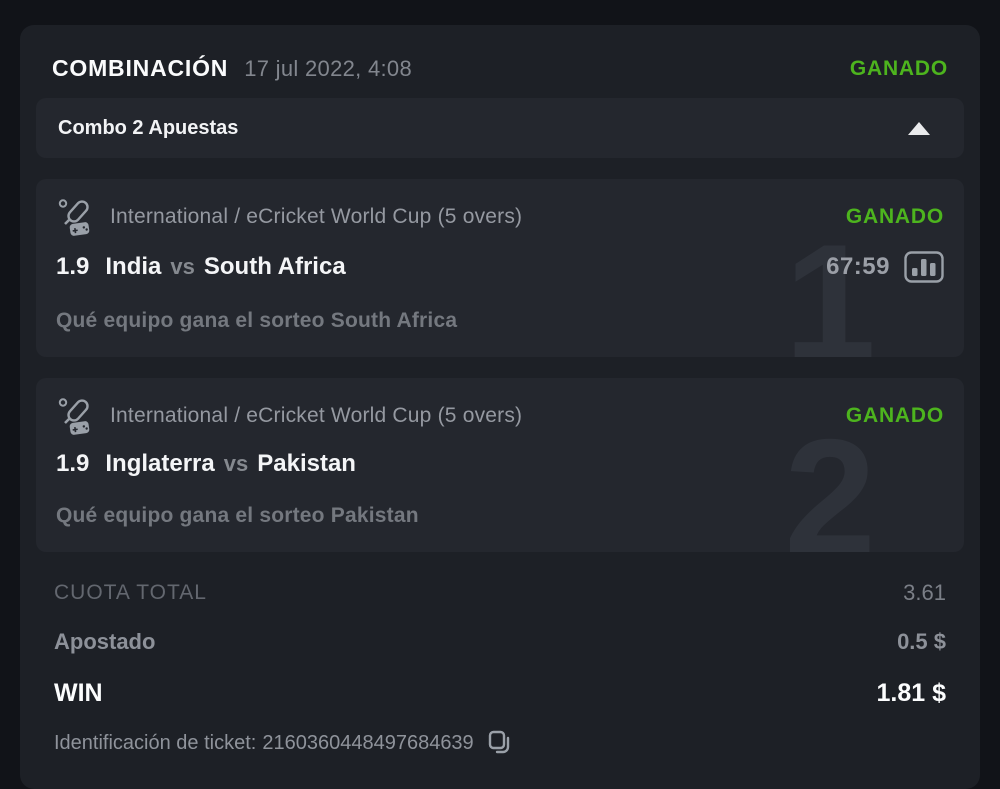 The height and width of the screenshot is (789, 1000). Describe the element at coordinates (500, 128) in the screenshot. I see `combo-accordion-header: Combo 2 Apuestas` at that location.